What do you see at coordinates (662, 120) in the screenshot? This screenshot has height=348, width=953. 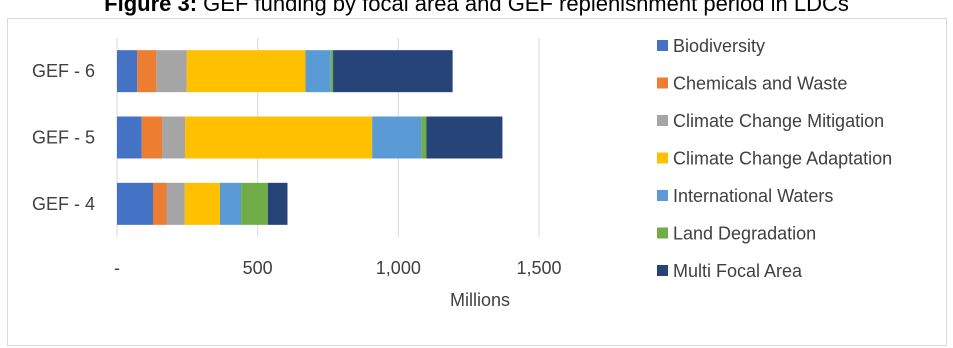 I see `legend-swatch-climate-change-mitigation` at bounding box center [662, 120].